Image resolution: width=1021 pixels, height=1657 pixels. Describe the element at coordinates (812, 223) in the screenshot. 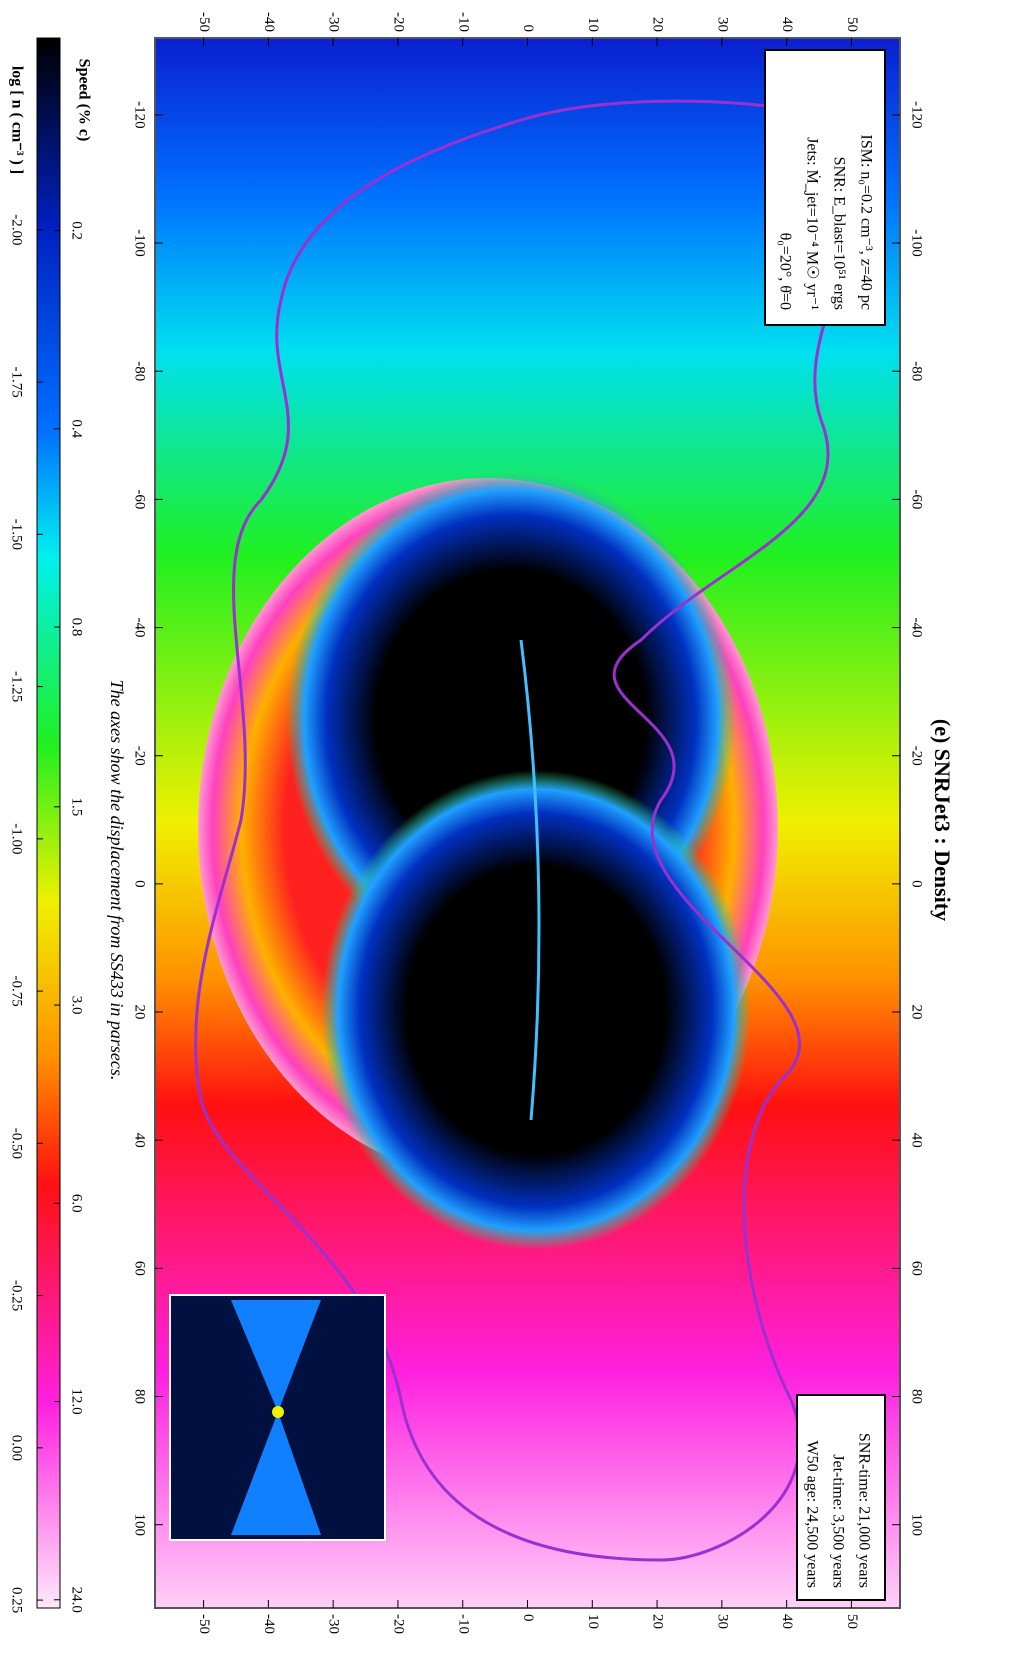

I see `parameter-text: Jets: Ṁ_jet=10⁻⁴ M☉ yr⁻¹` at that location.